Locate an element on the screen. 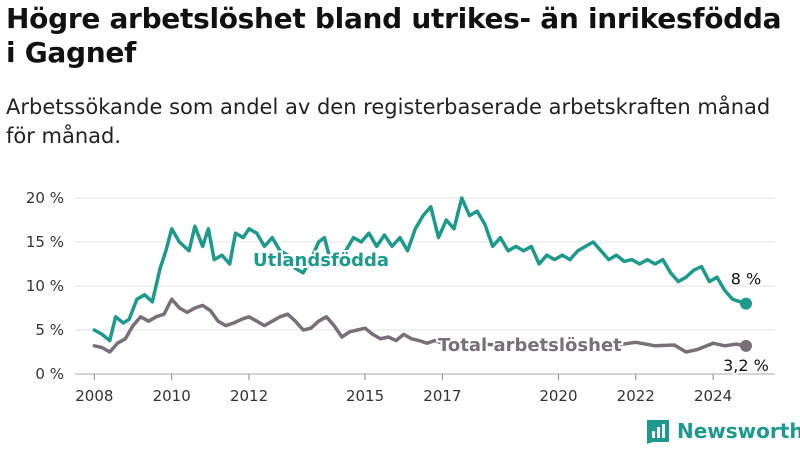 The height and width of the screenshot is (450, 800). y-tick-label: 0 % is located at coordinates (49, 374).